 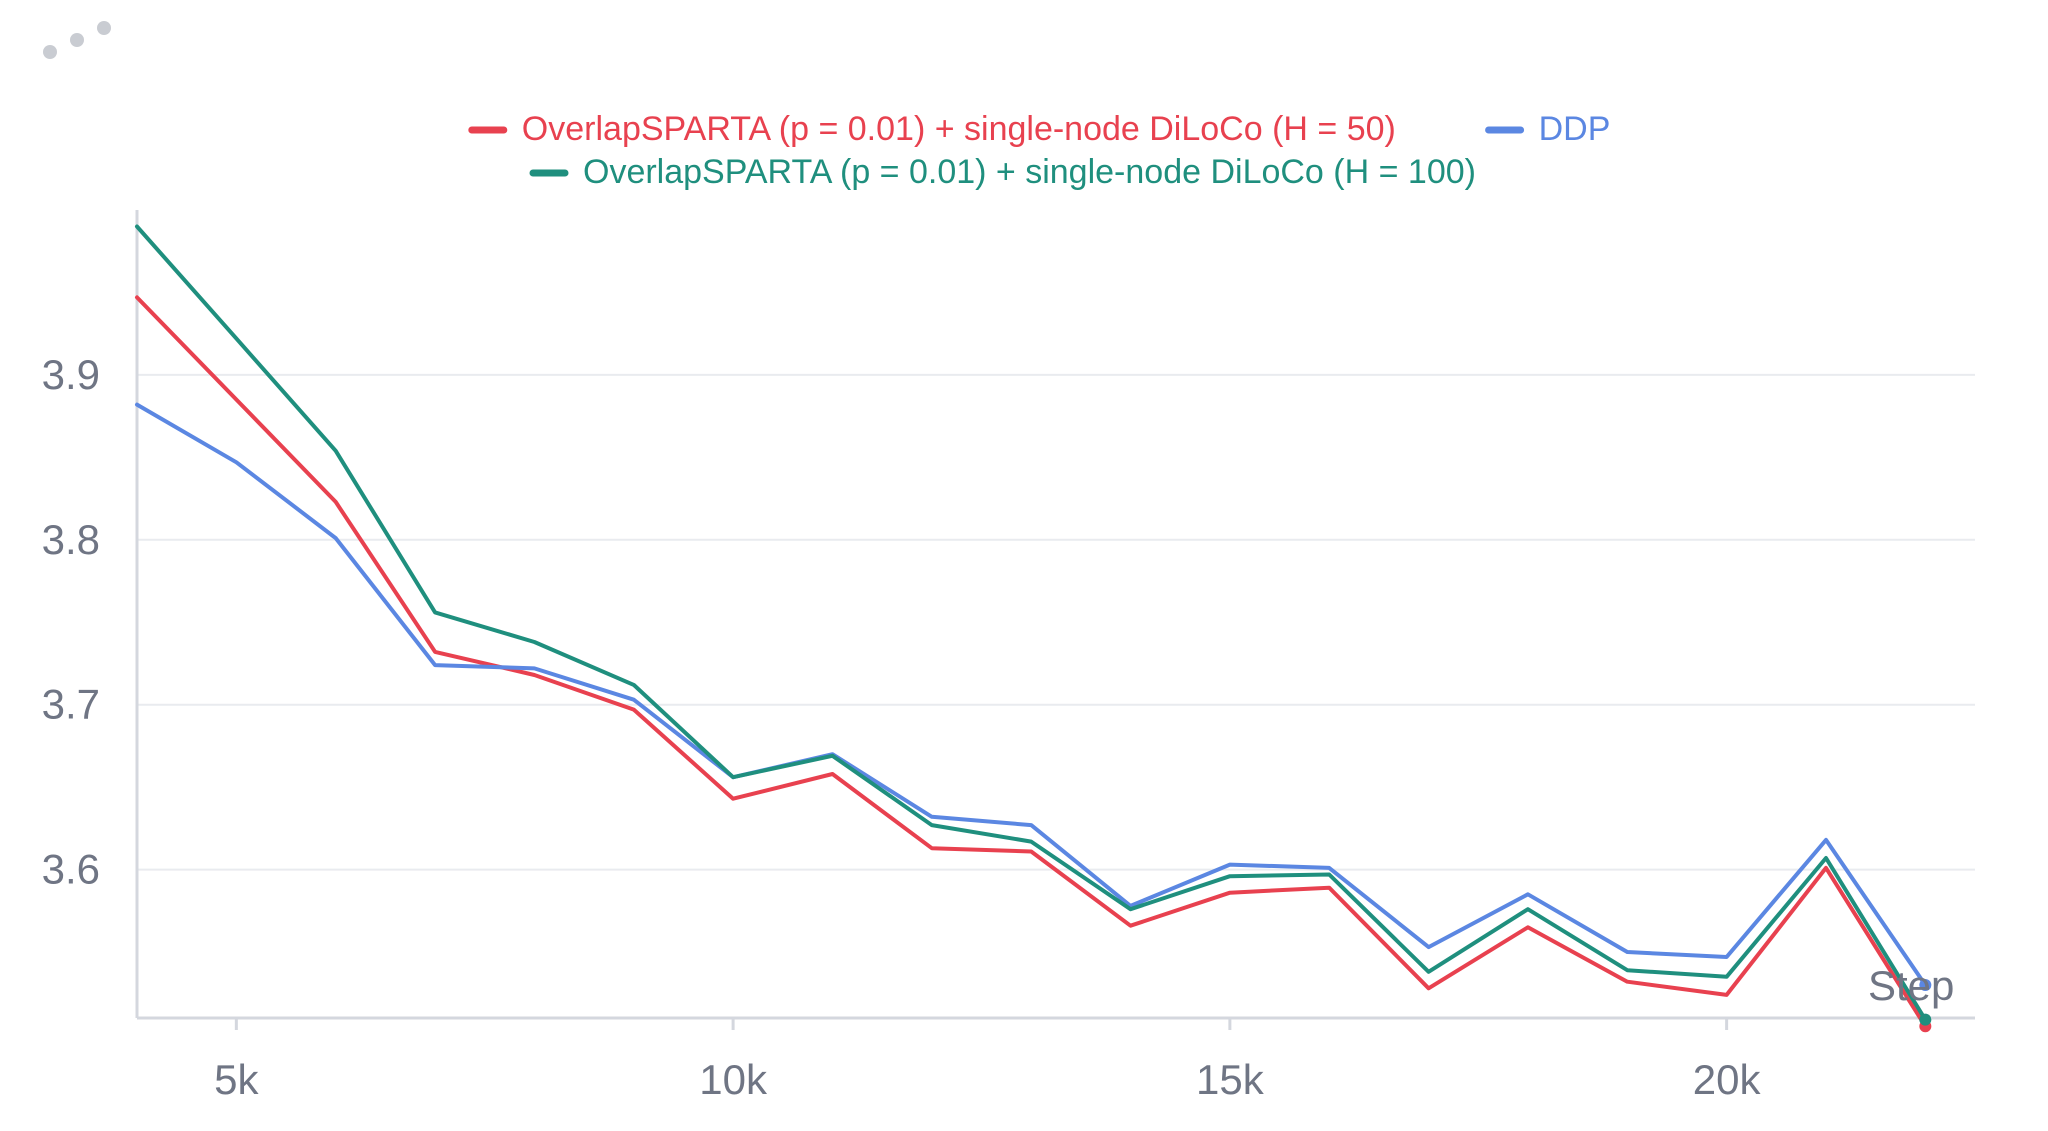 What do you see at coordinates (71, 622) in the screenshot?
I see `y-axis-ticks: 3.6 3.7 3.8 3.9` at bounding box center [71, 622].